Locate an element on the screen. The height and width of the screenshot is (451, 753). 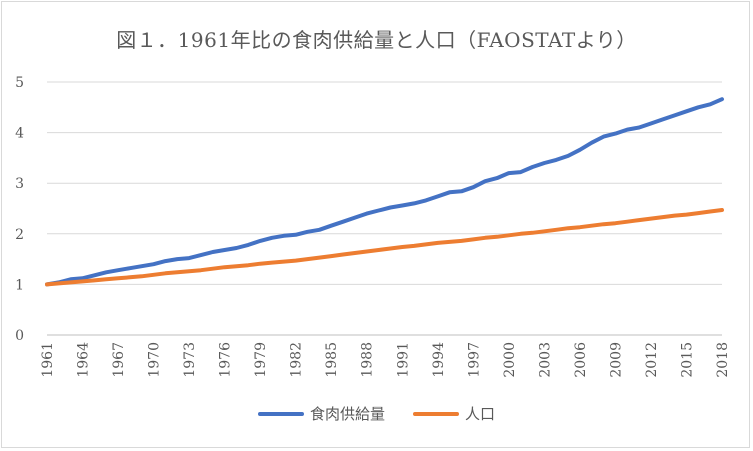
x-tick-label: 2003 is located at coordinates (545, 360).